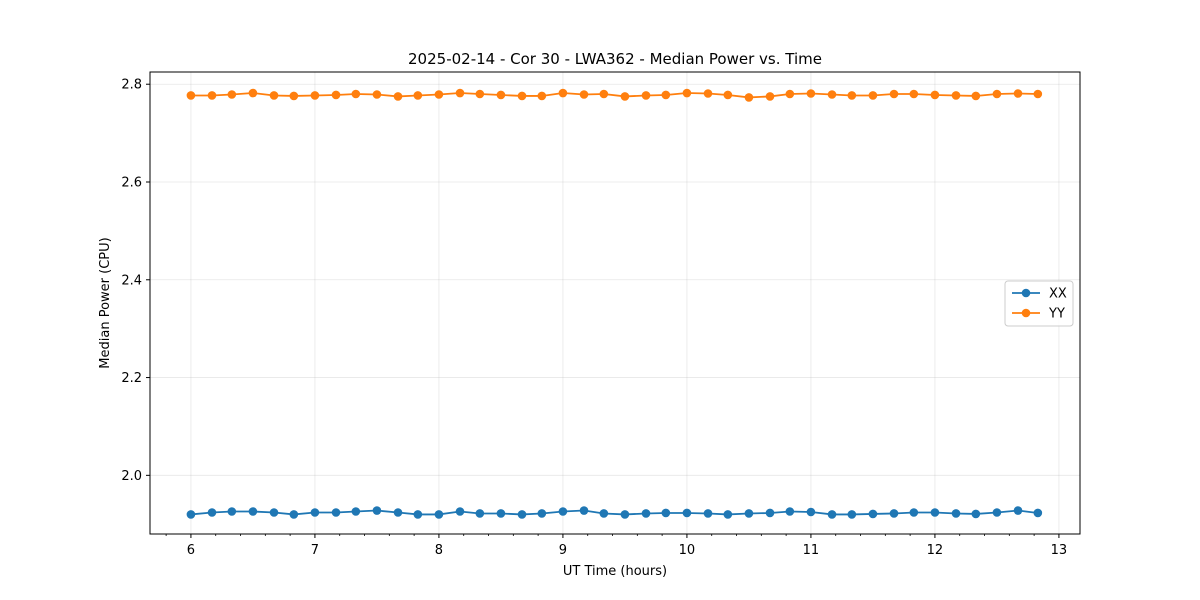 The height and width of the screenshot is (600, 1200). I want to click on y-axis: 2.0 2.2 2.4 2.6 2.8, so click(135, 281).